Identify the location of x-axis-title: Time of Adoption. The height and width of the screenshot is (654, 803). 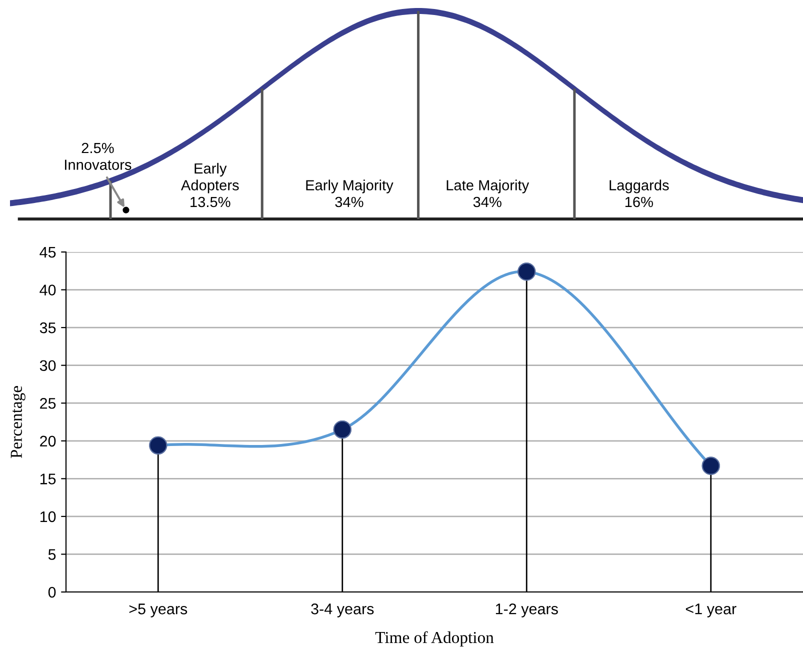
(434, 639).